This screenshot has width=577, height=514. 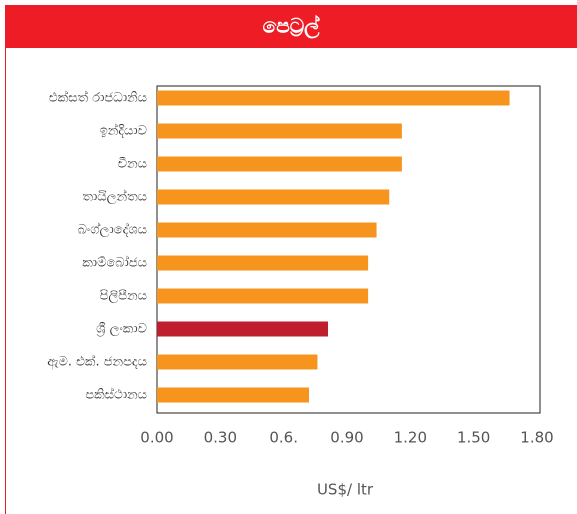 What do you see at coordinates (114, 263) in the screenshot?
I see `y-tick-label: කාම්බෝජය` at bounding box center [114, 263].